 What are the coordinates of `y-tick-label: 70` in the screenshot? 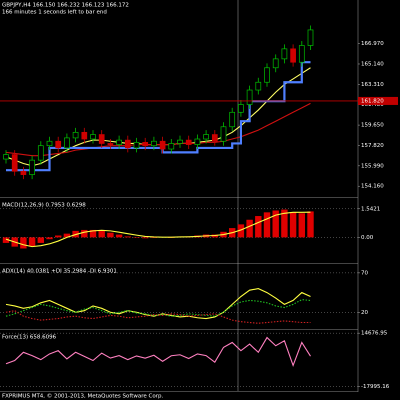 It's located at (364, 273).